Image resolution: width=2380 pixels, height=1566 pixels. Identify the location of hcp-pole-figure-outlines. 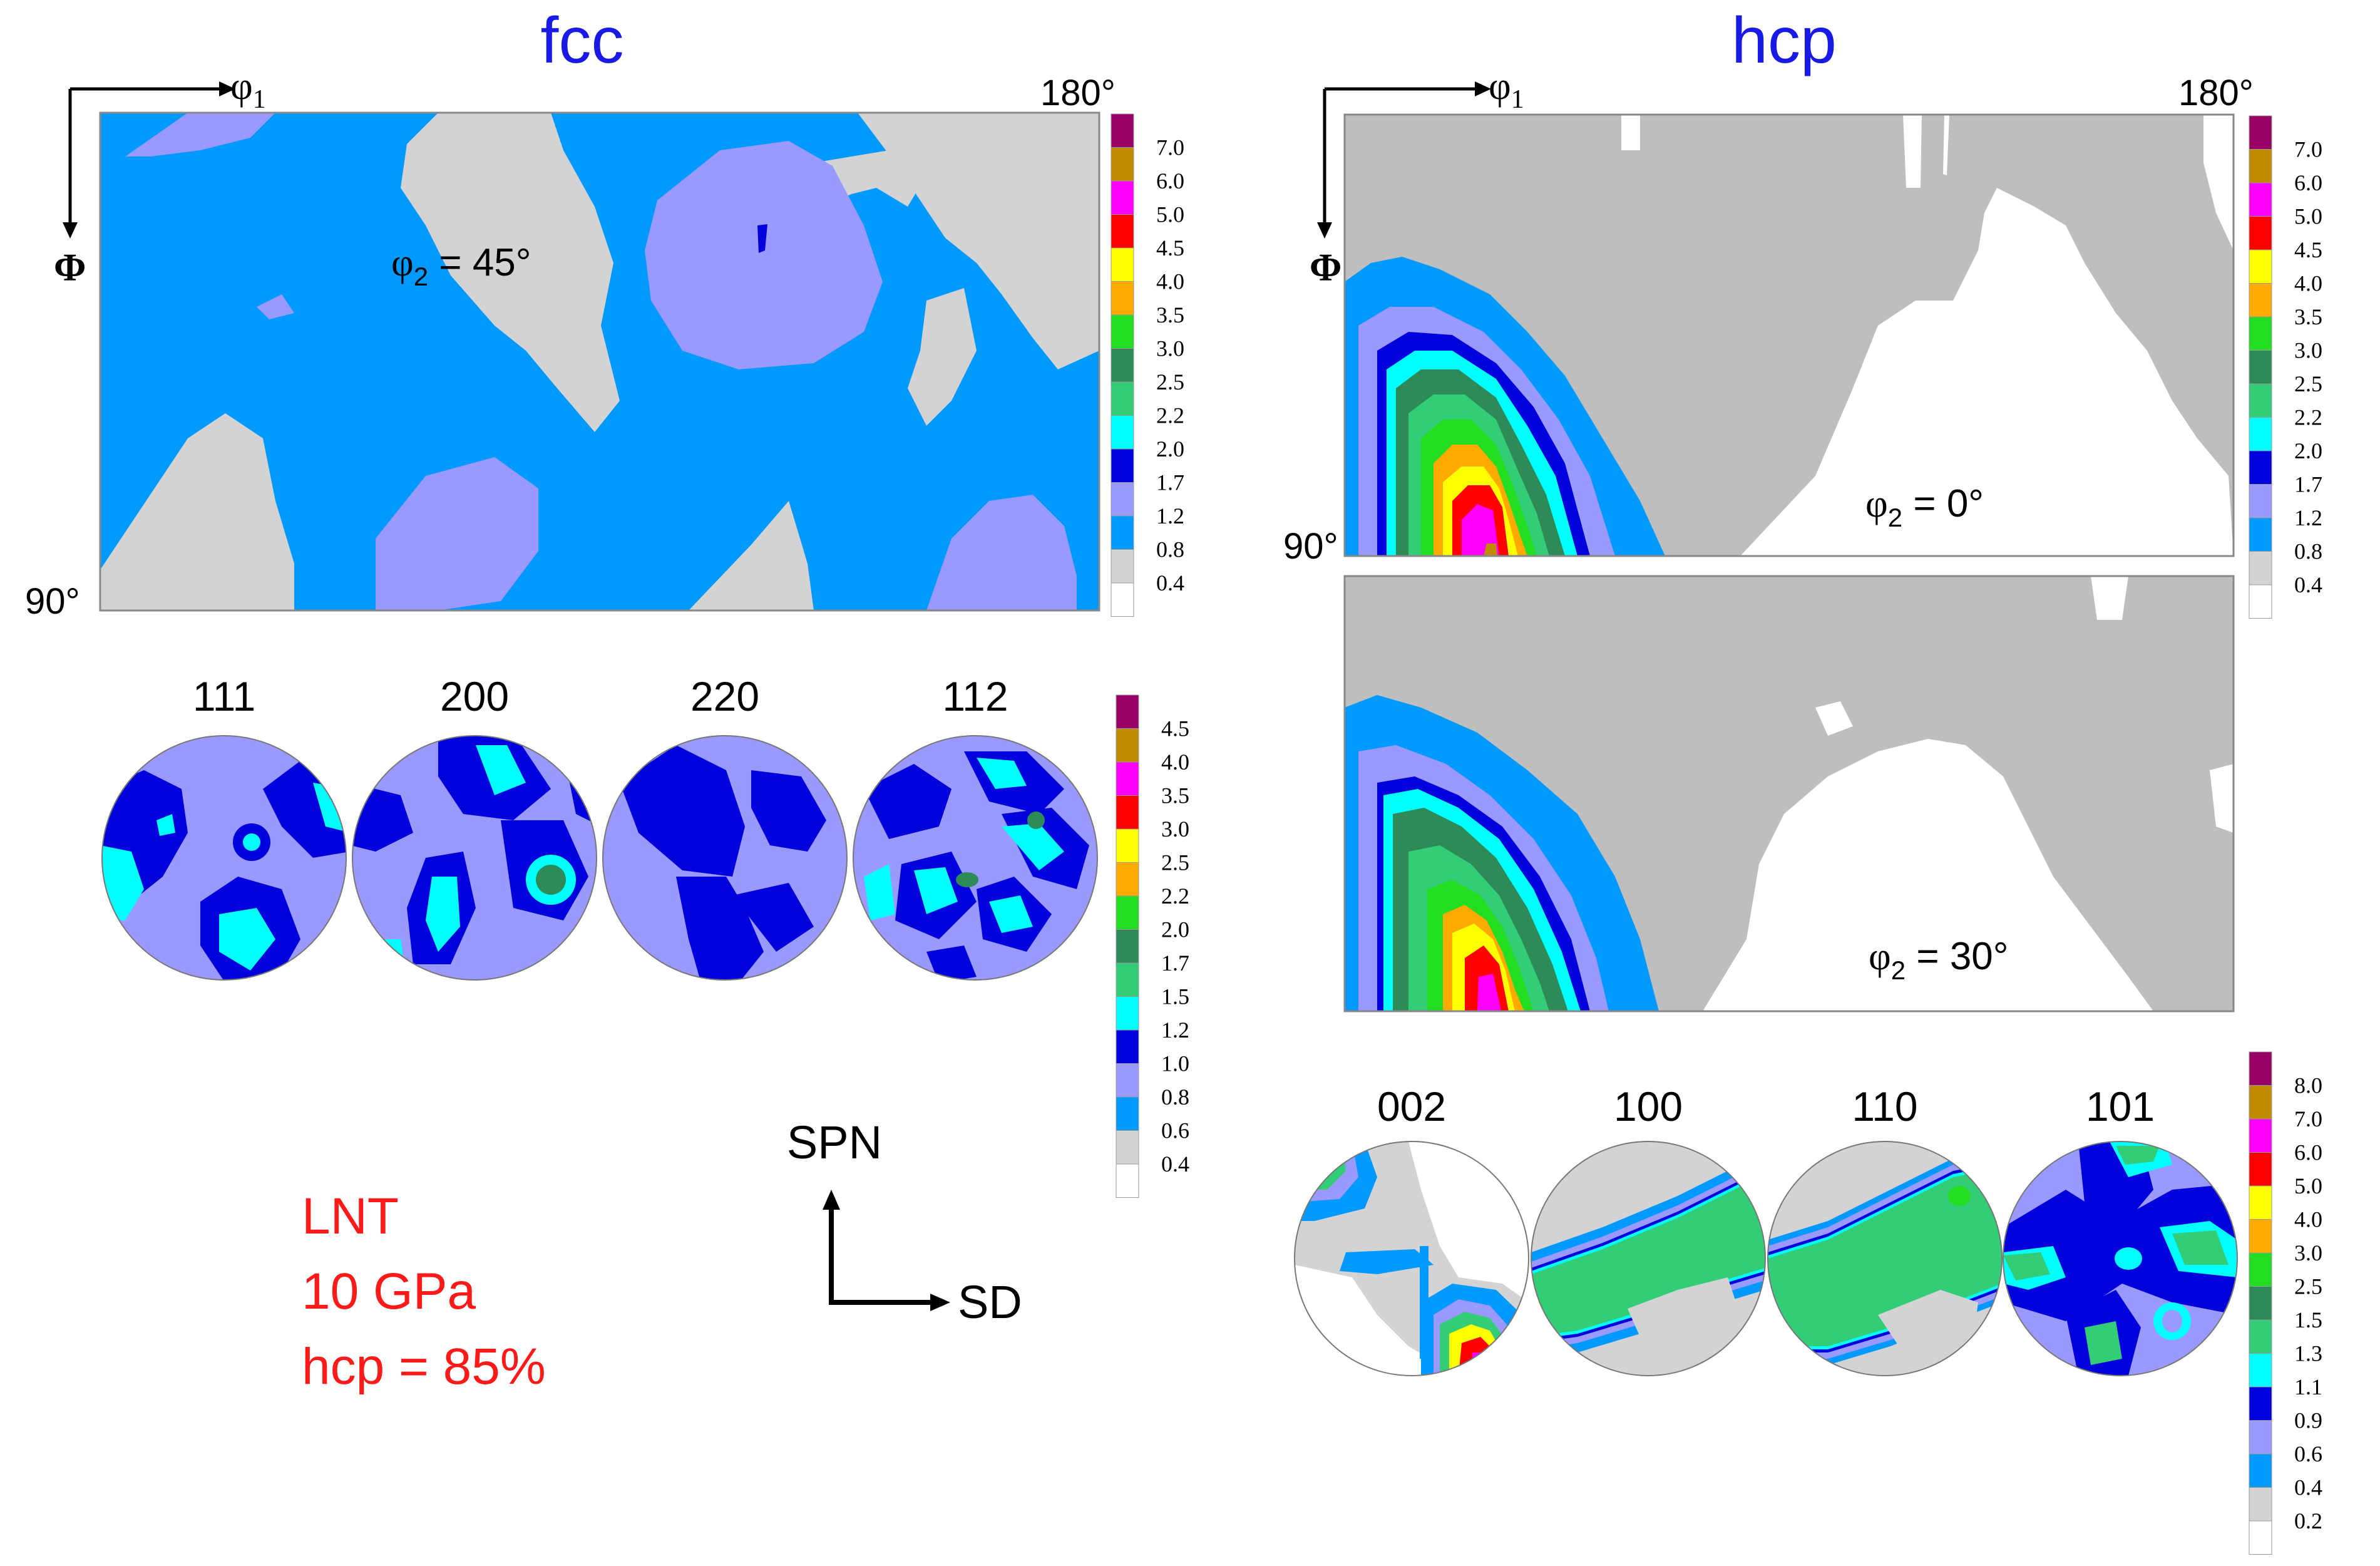
(1766, 1258).